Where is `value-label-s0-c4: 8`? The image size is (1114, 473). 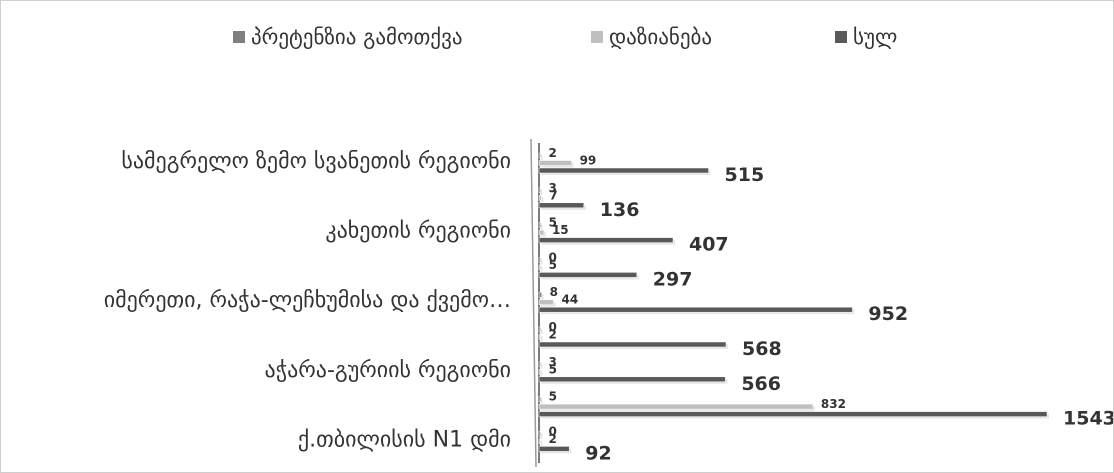
value-label-s0-c4: 8 is located at coordinates (554, 292).